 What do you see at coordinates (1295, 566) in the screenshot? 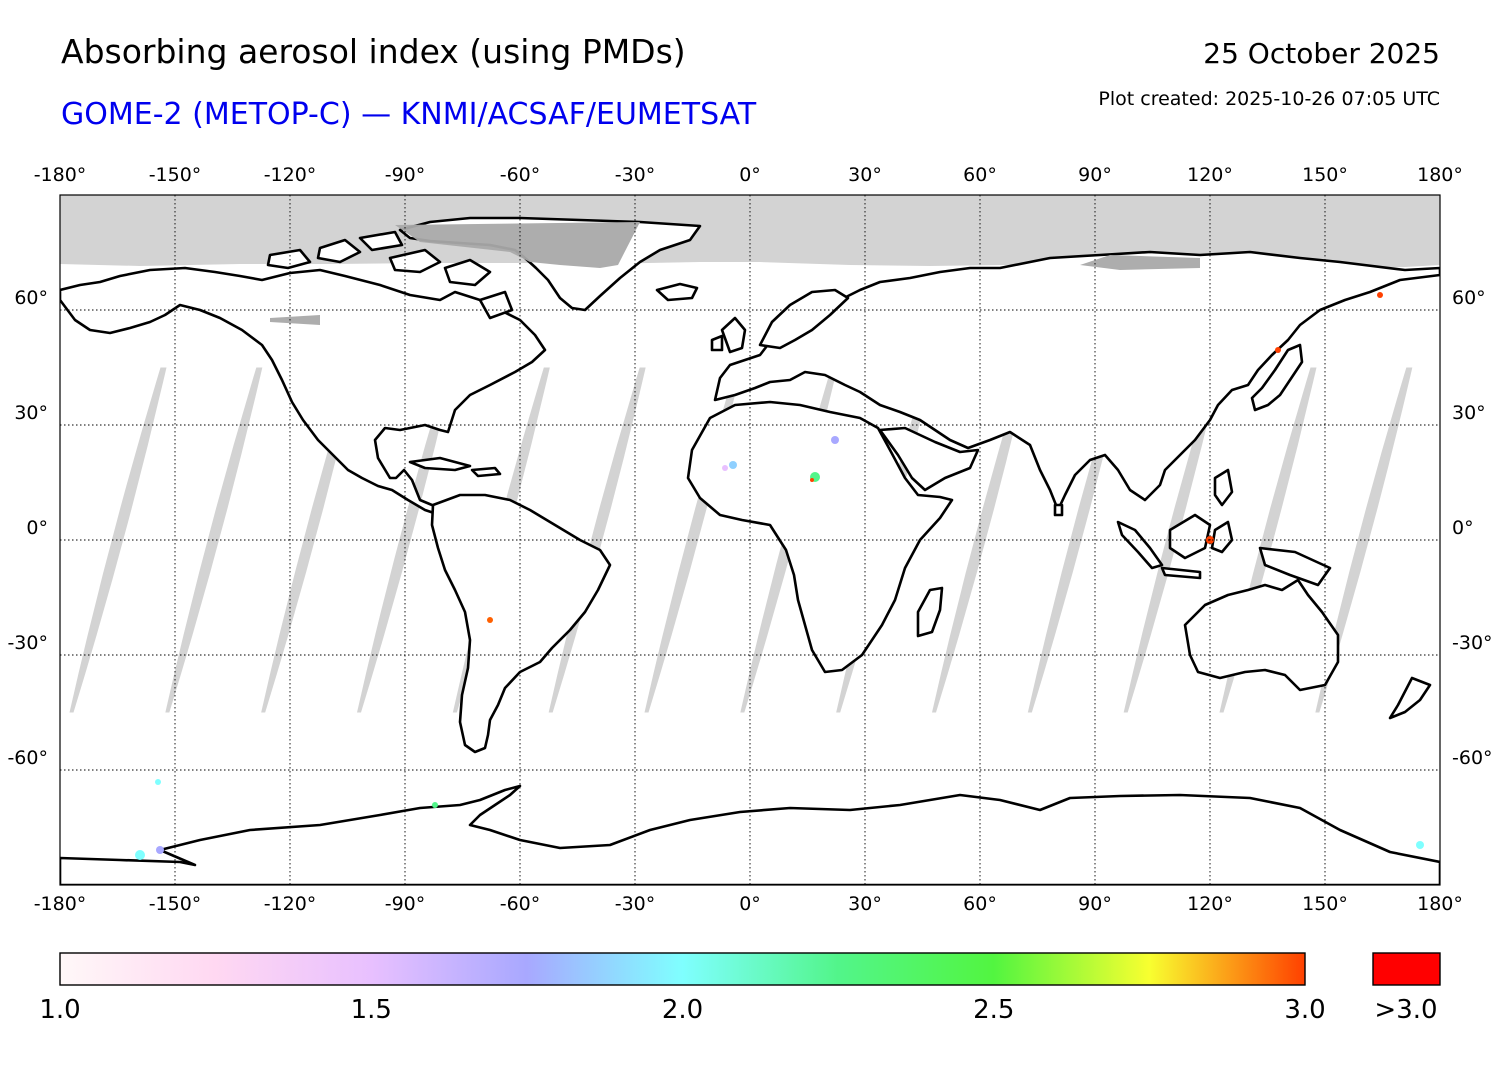
I see `new-guinea-land` at bounding box center [1295, 566].